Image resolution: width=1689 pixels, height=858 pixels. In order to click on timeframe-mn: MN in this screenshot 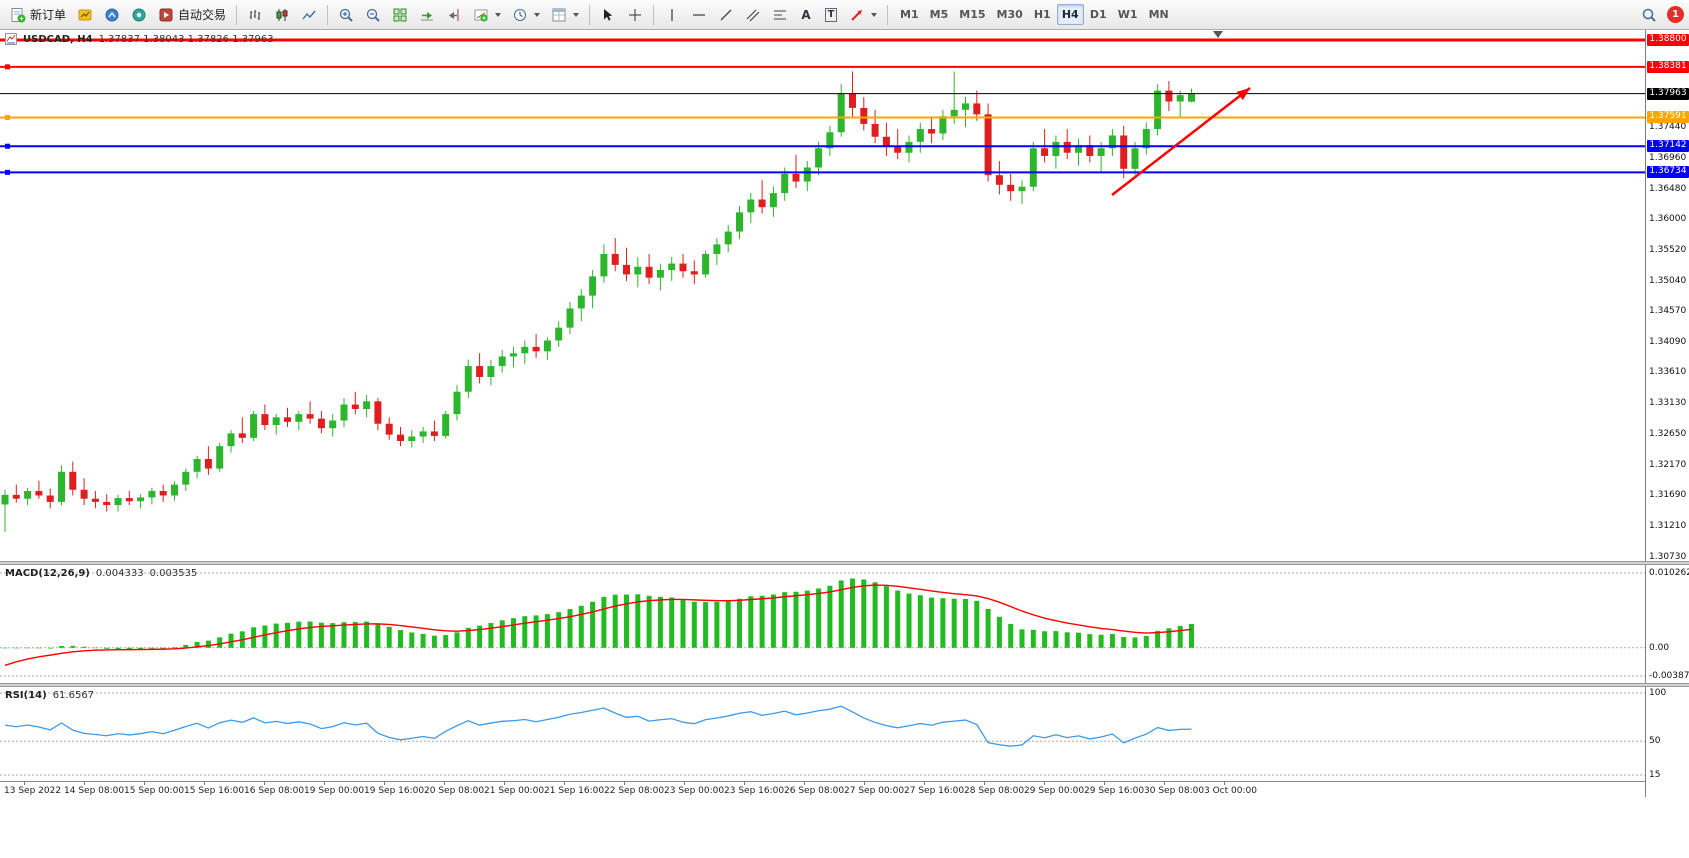, I will do `click(1159, 14)`.